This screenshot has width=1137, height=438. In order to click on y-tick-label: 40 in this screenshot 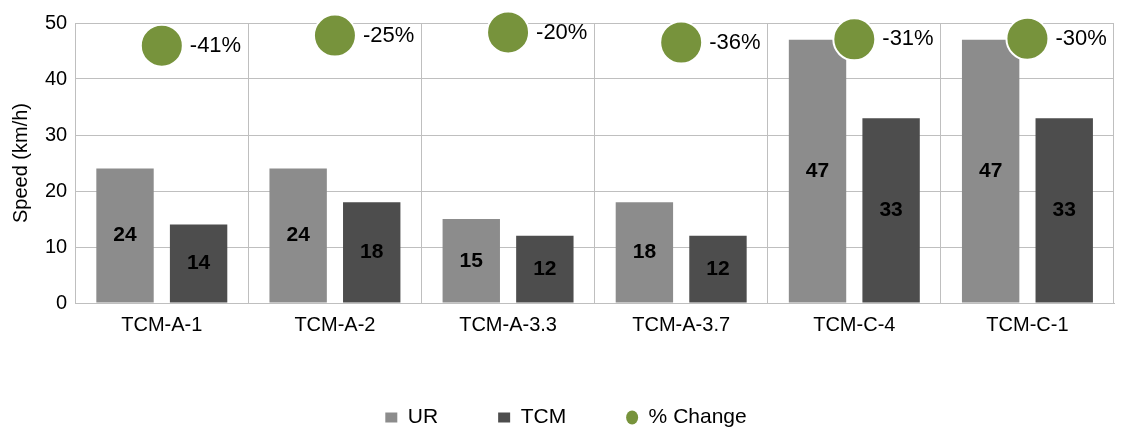, I will do `click(56, 77)`.